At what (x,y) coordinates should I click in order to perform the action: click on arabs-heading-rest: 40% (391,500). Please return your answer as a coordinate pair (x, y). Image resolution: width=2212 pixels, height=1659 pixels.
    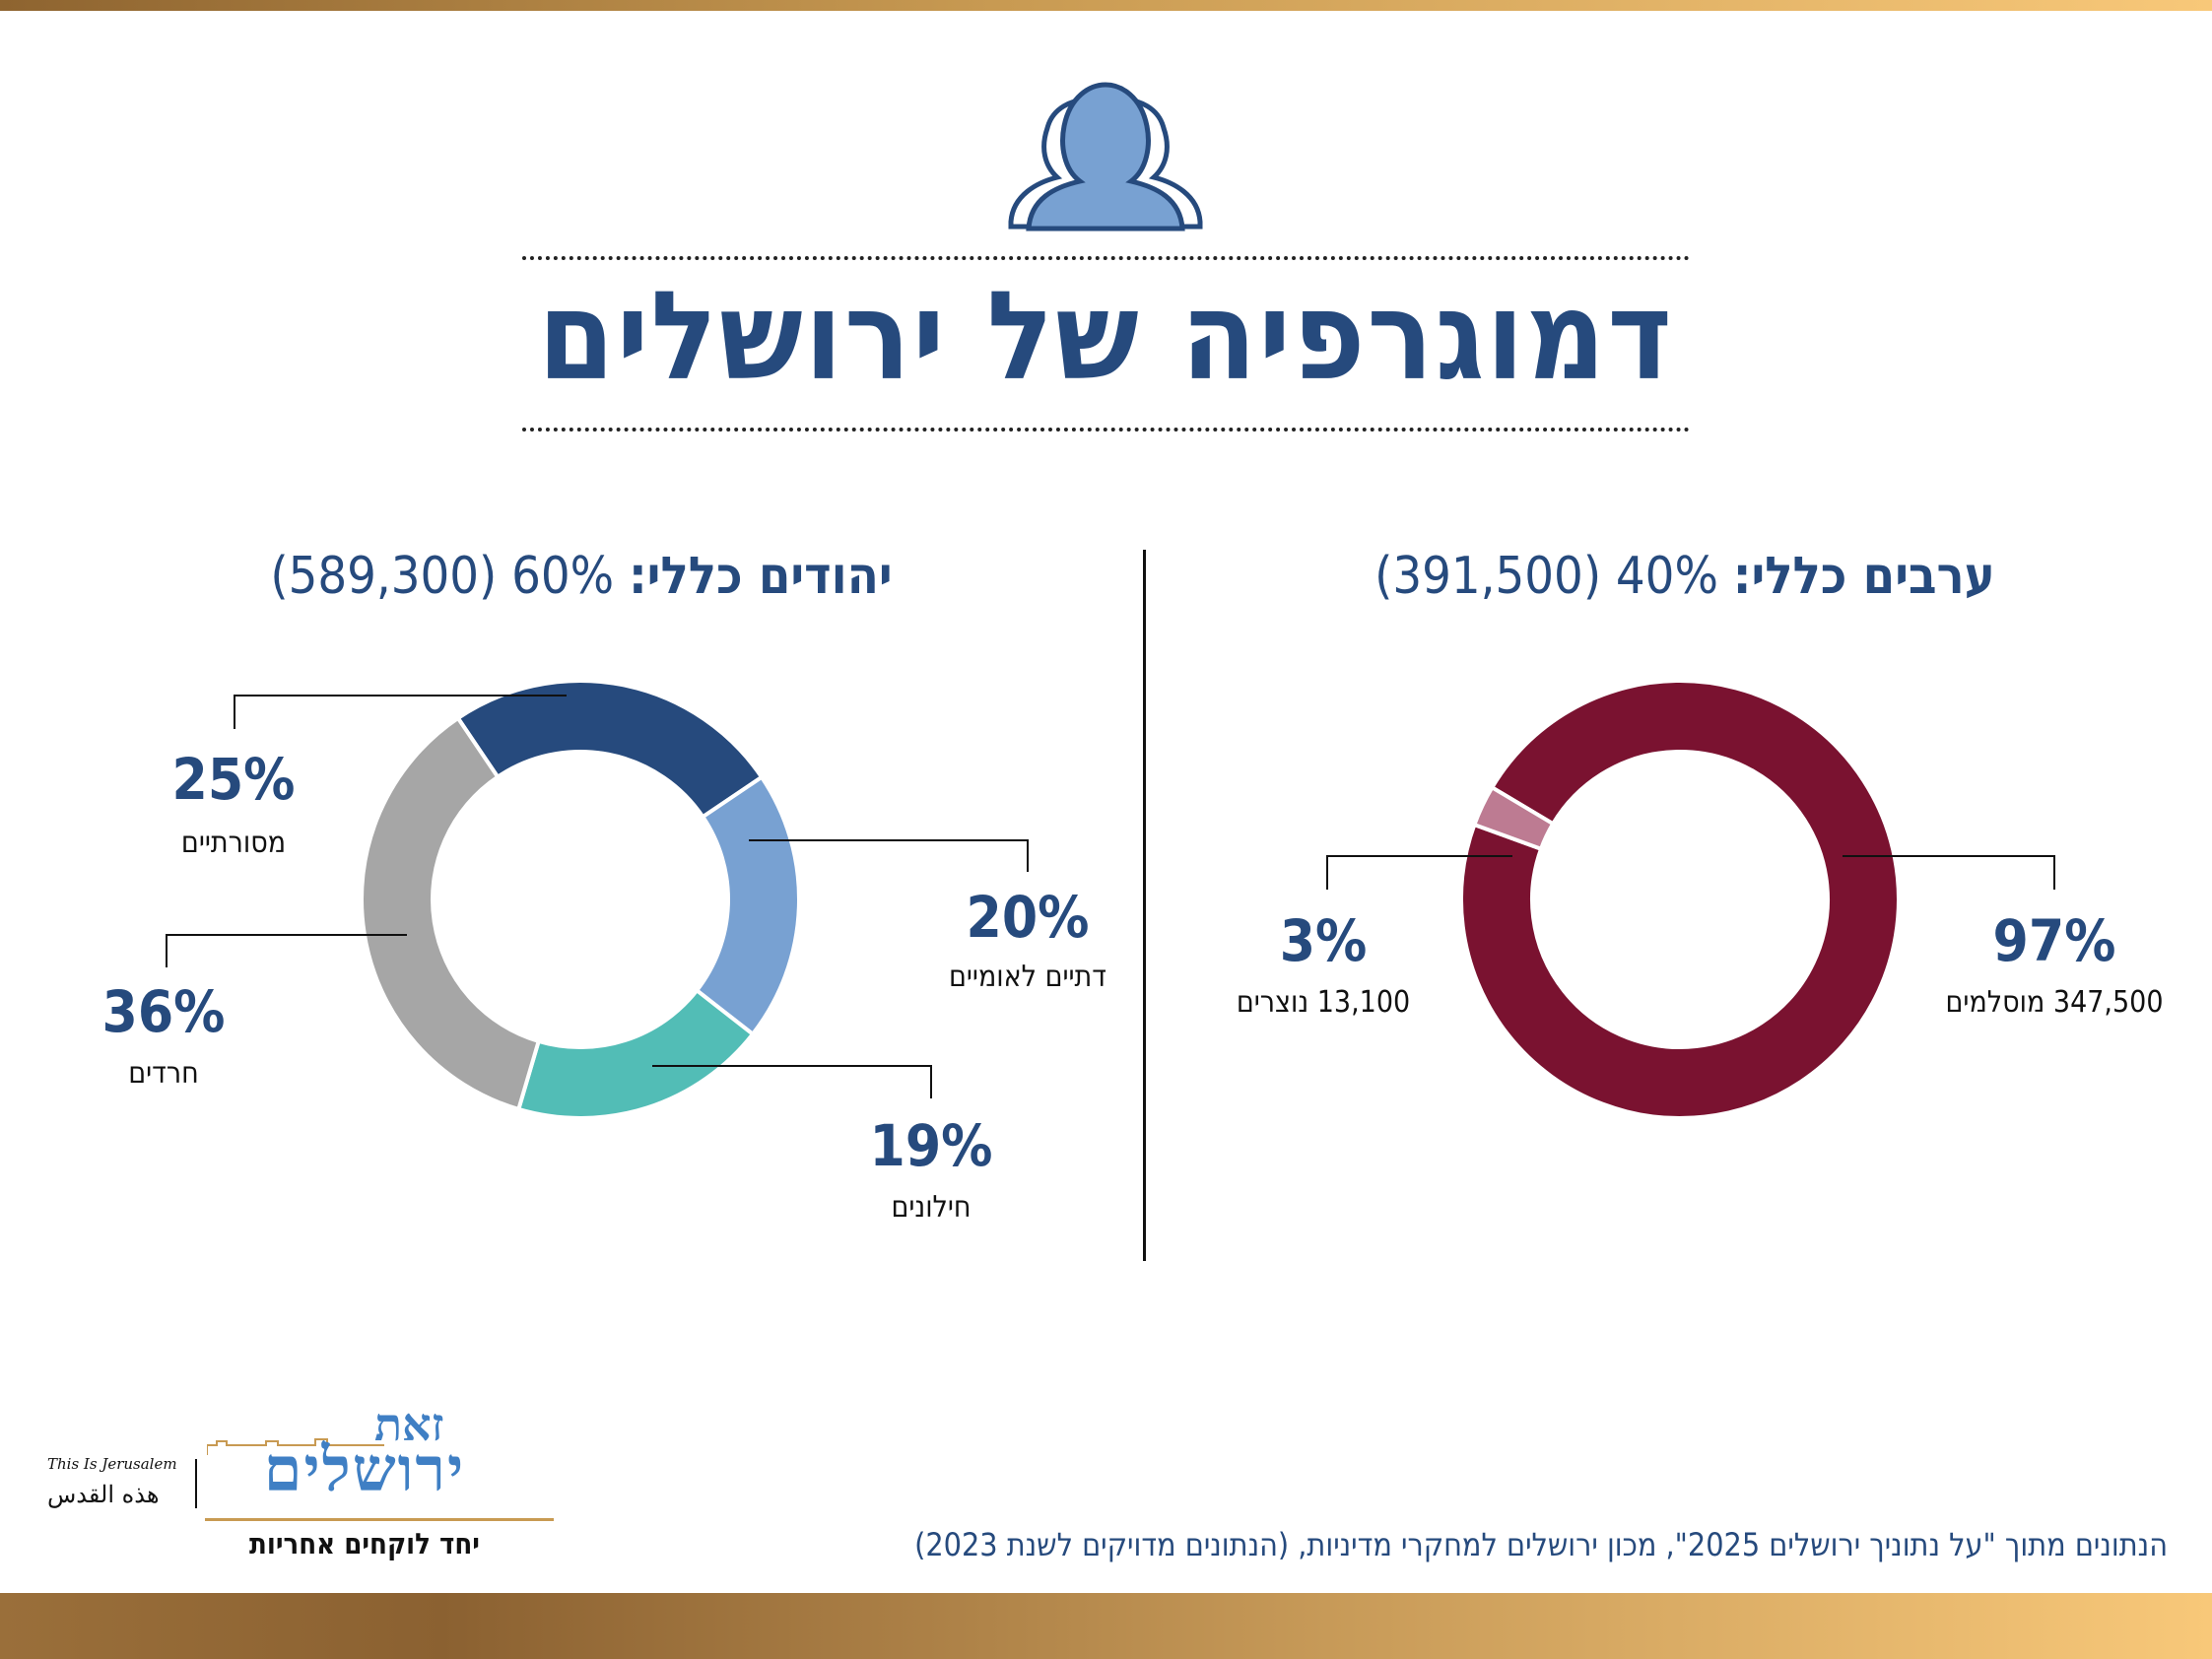
    Looking at the image, I should click on (1553, 576).